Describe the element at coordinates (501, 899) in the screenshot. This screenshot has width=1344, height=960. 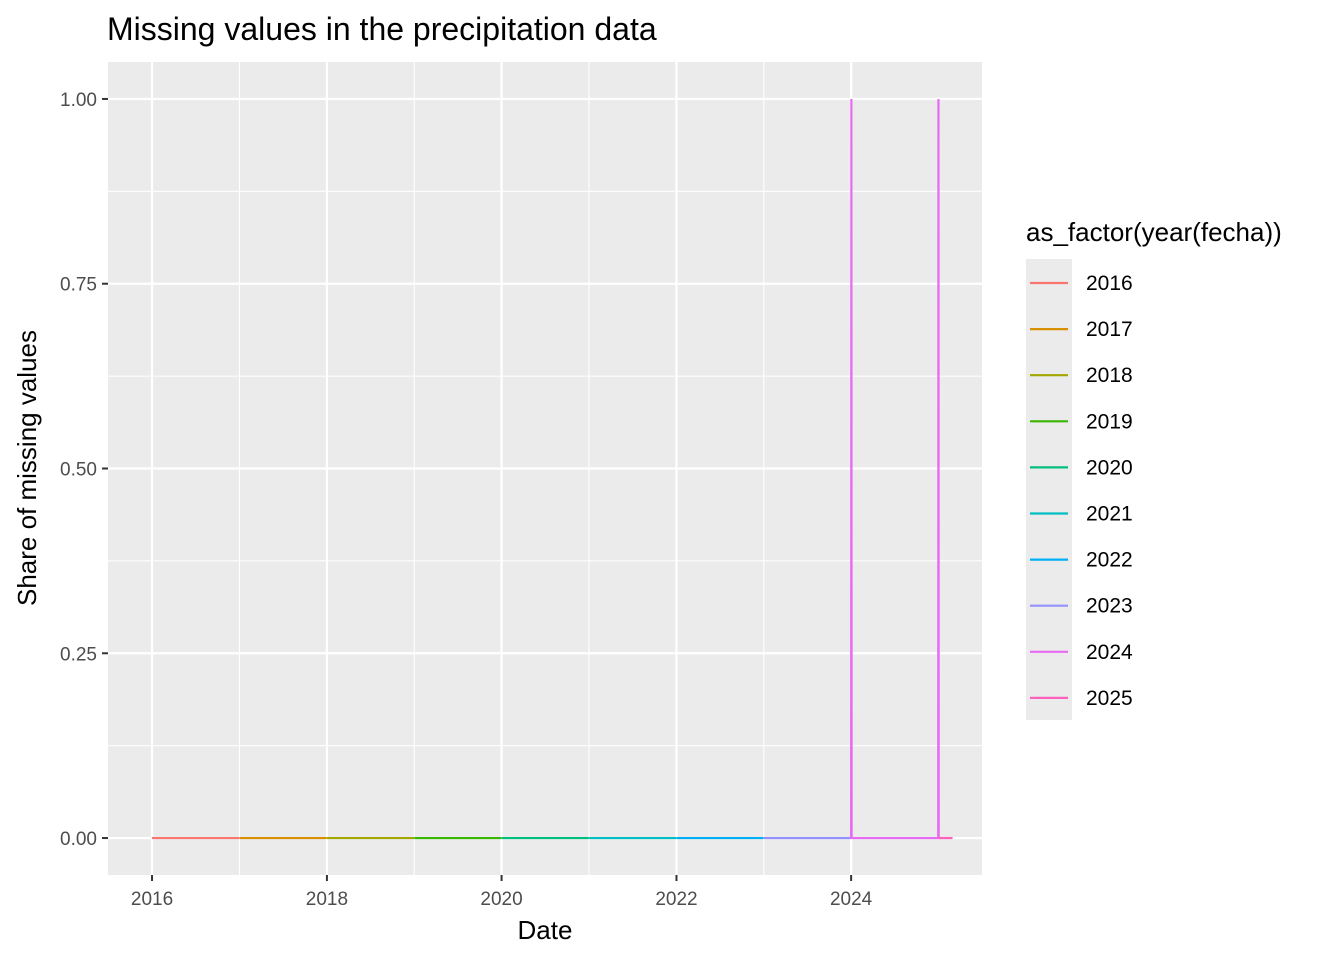
I see `x-tick-label: 2020` at that location.